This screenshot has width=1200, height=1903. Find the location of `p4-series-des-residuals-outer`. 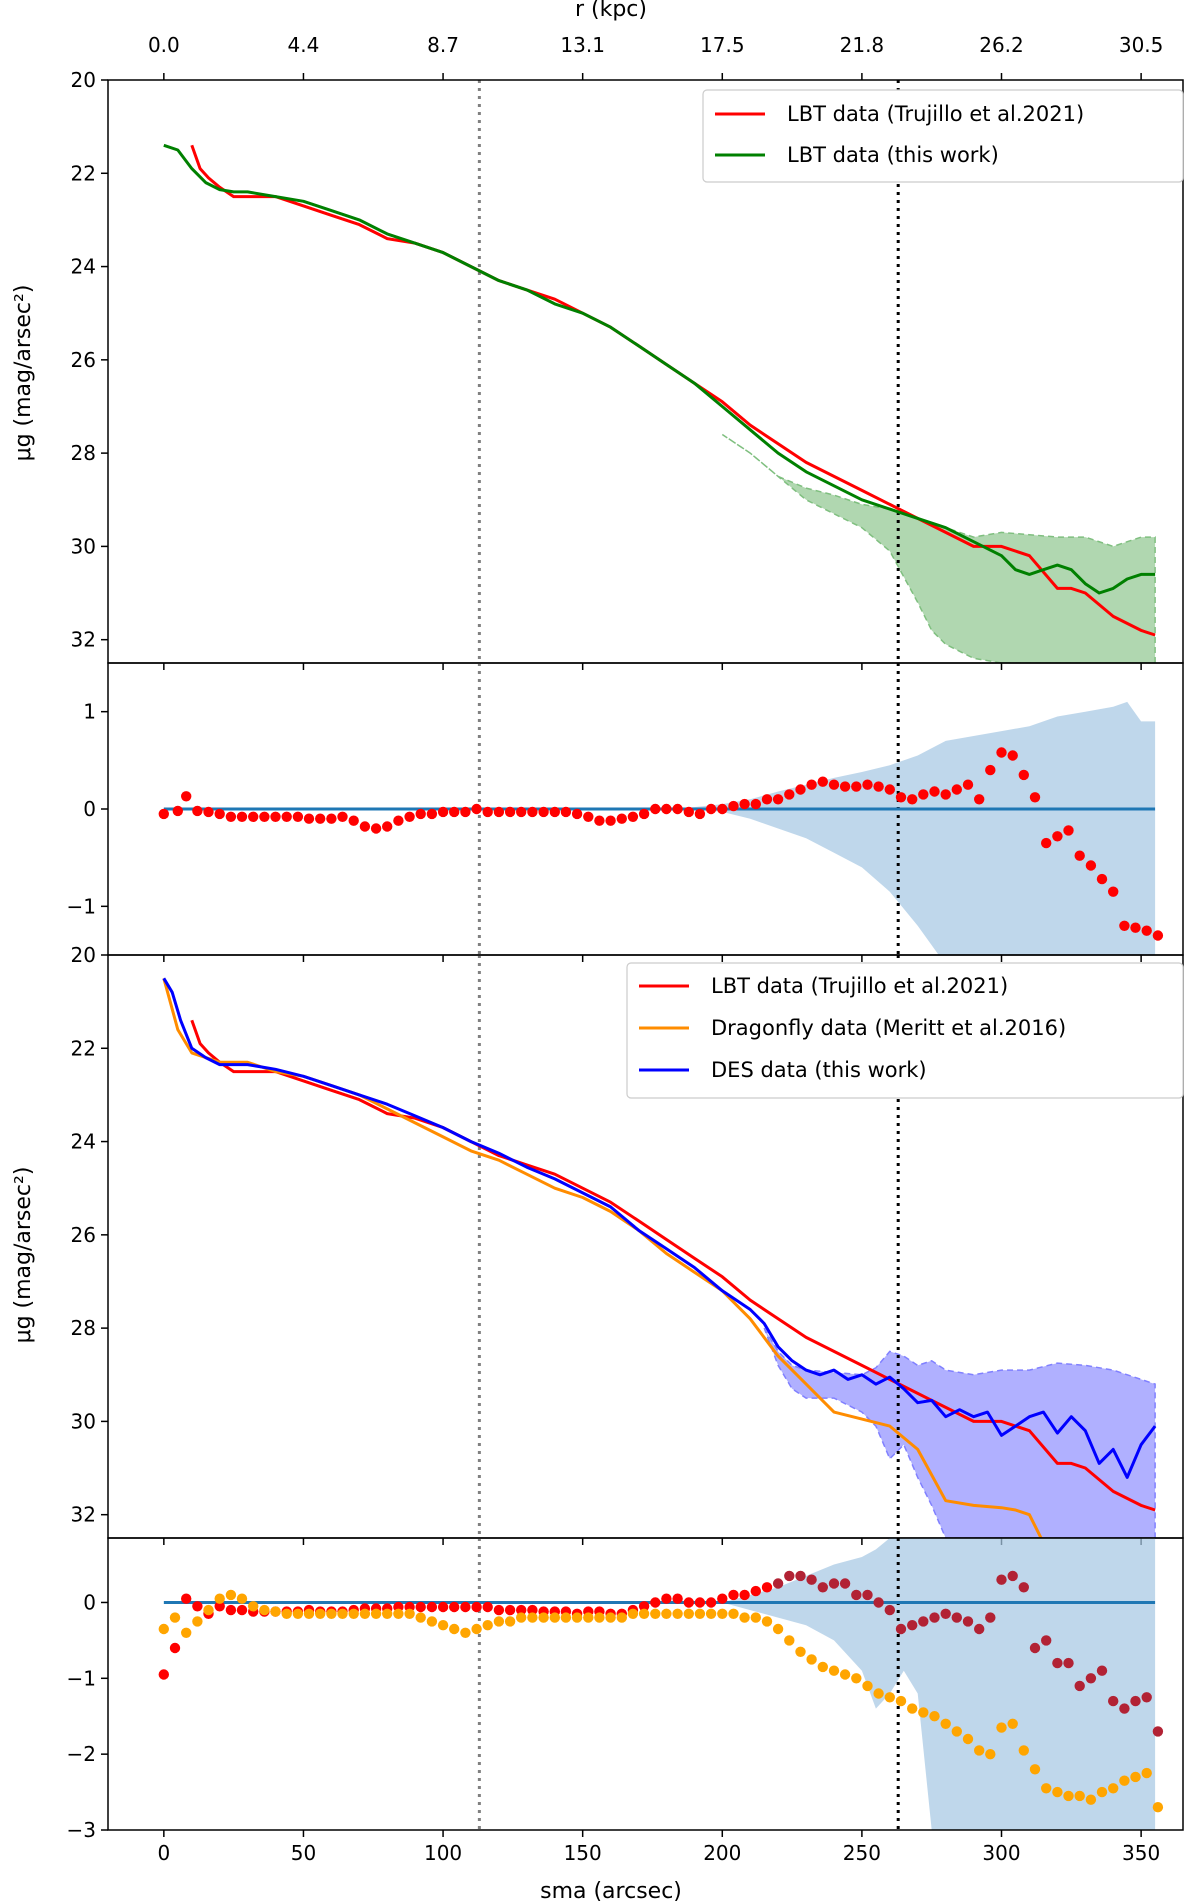

p4-series-des-residuals-outer is located at coordinates (968, 1653).